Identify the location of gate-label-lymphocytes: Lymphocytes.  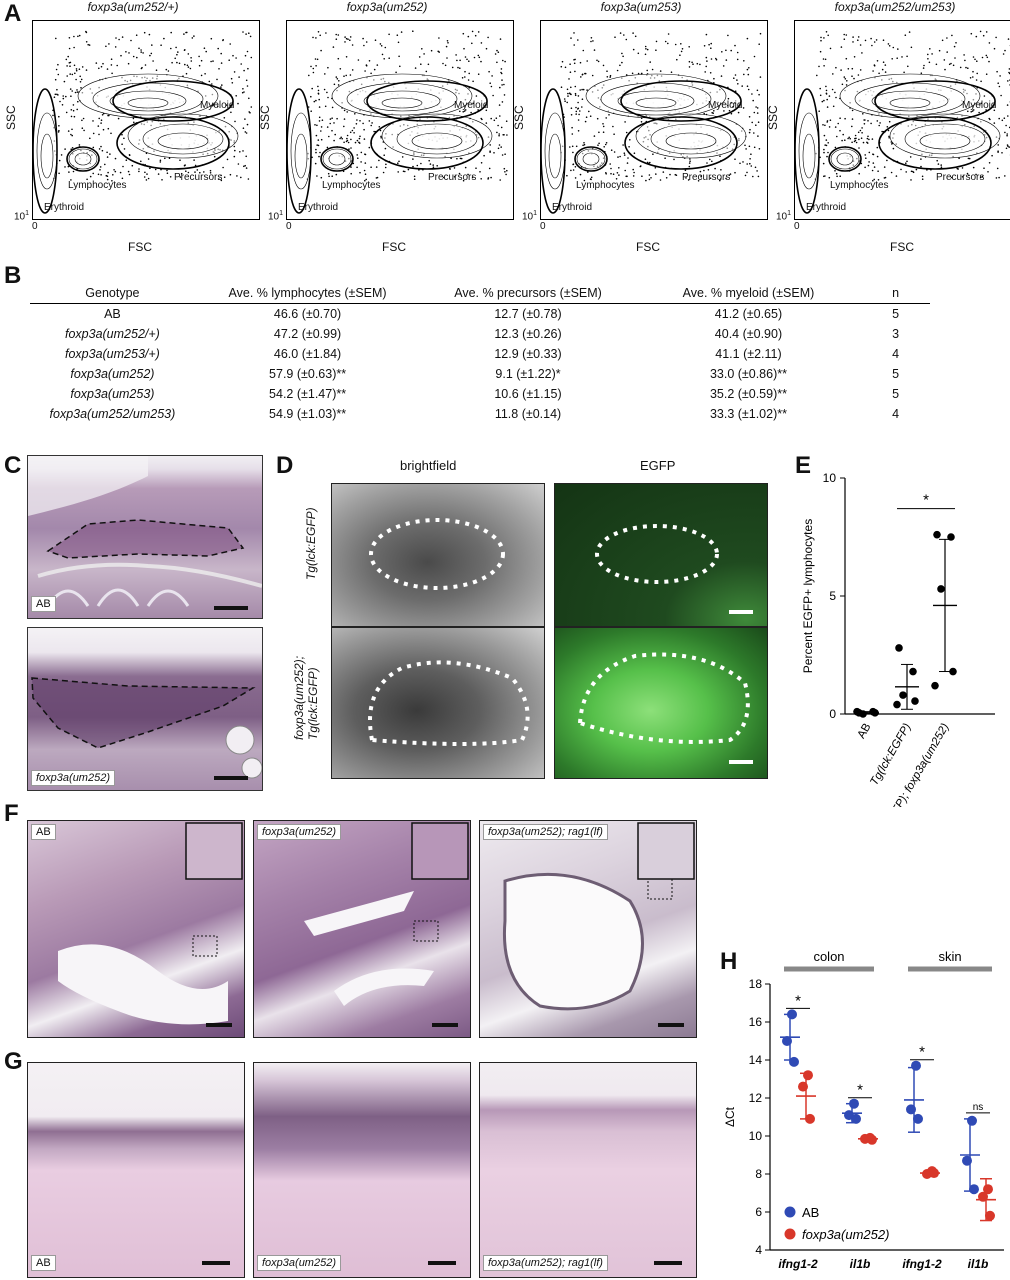
(605, 185).